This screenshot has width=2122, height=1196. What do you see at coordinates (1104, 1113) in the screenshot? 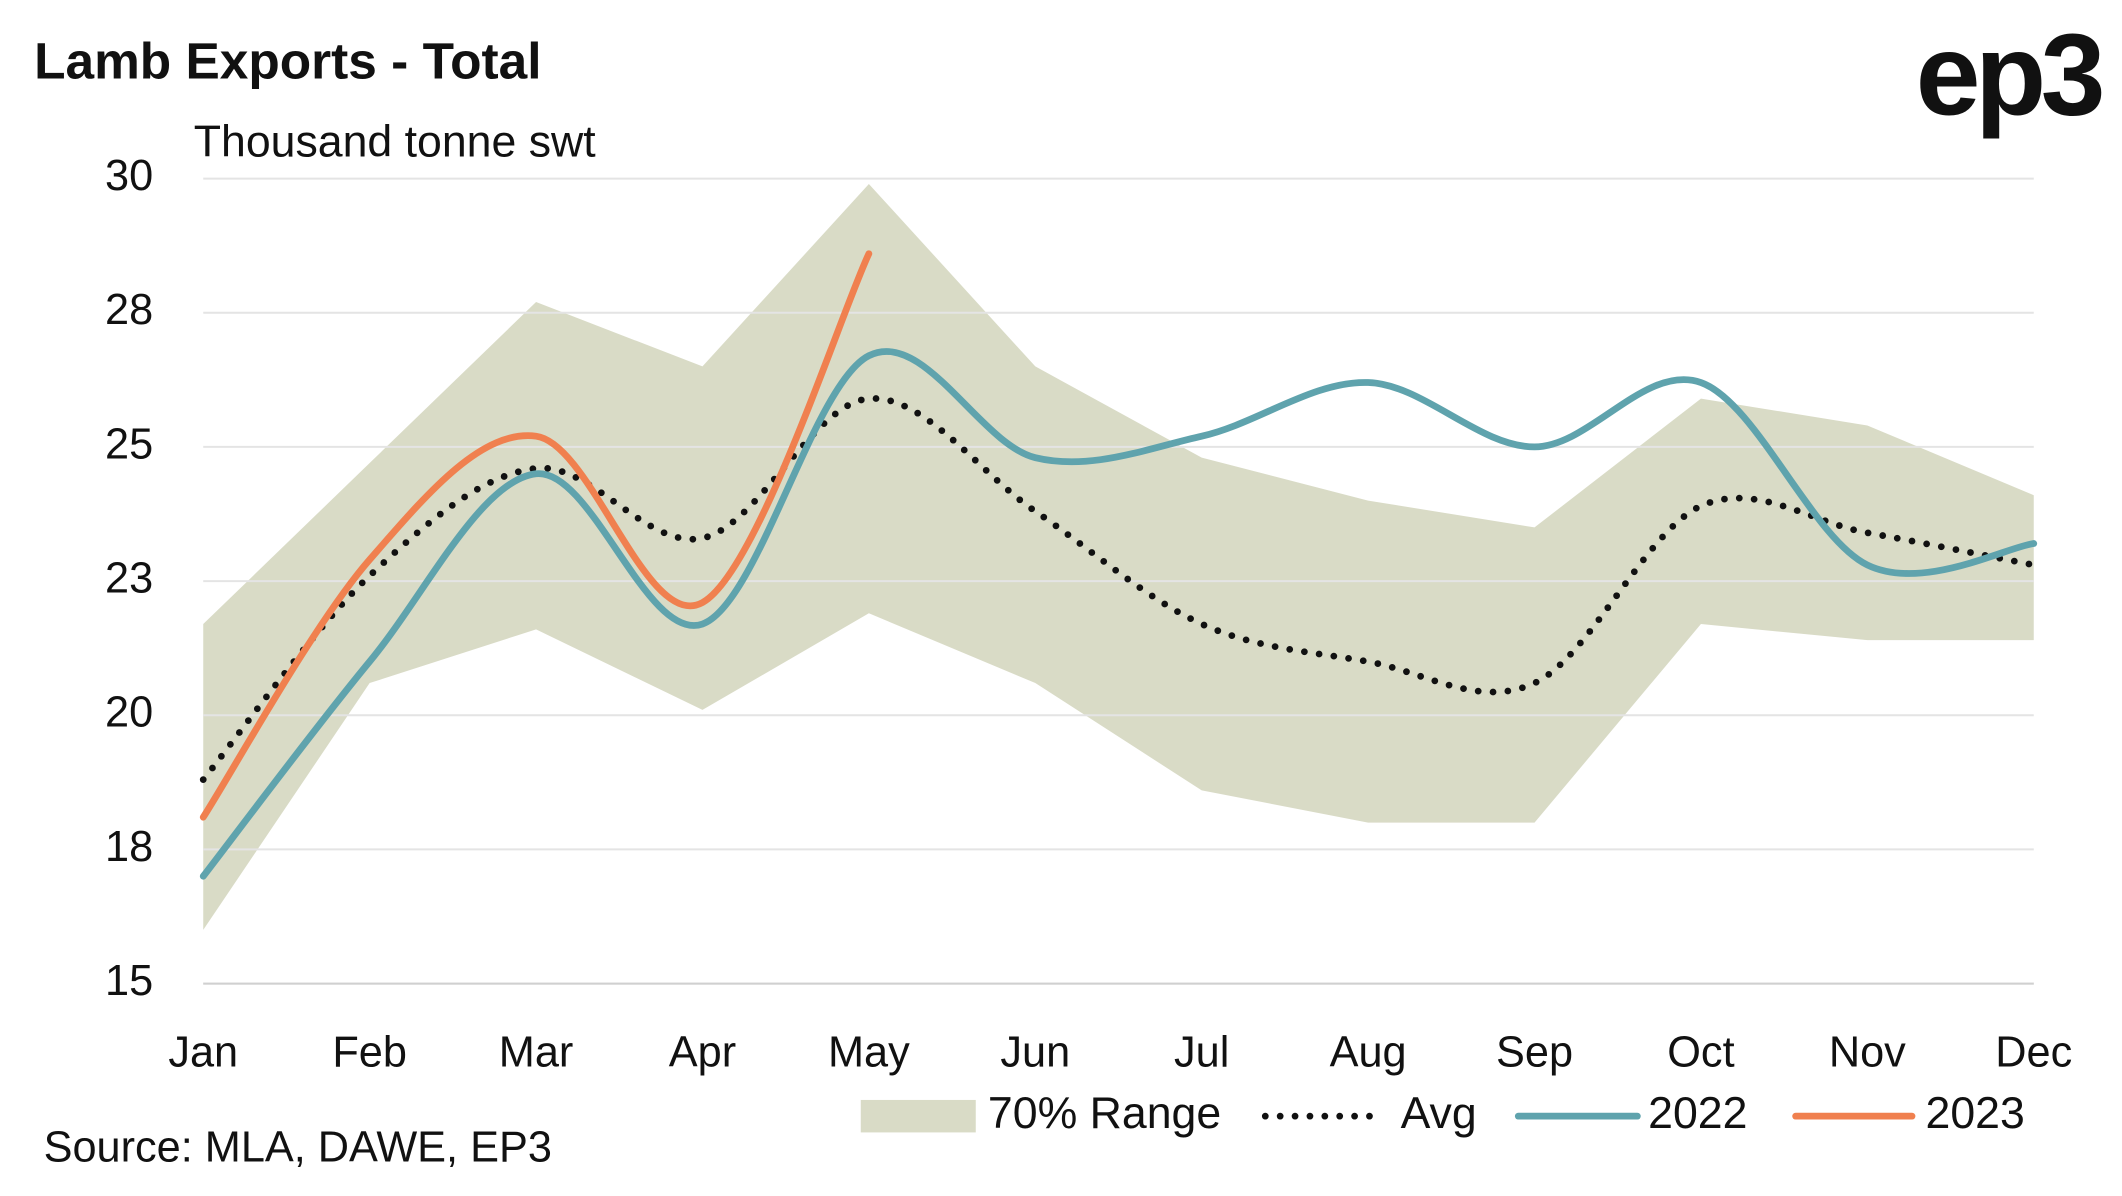
I see `legend-label: 70% Range` at bounding box center [1104, 1113].